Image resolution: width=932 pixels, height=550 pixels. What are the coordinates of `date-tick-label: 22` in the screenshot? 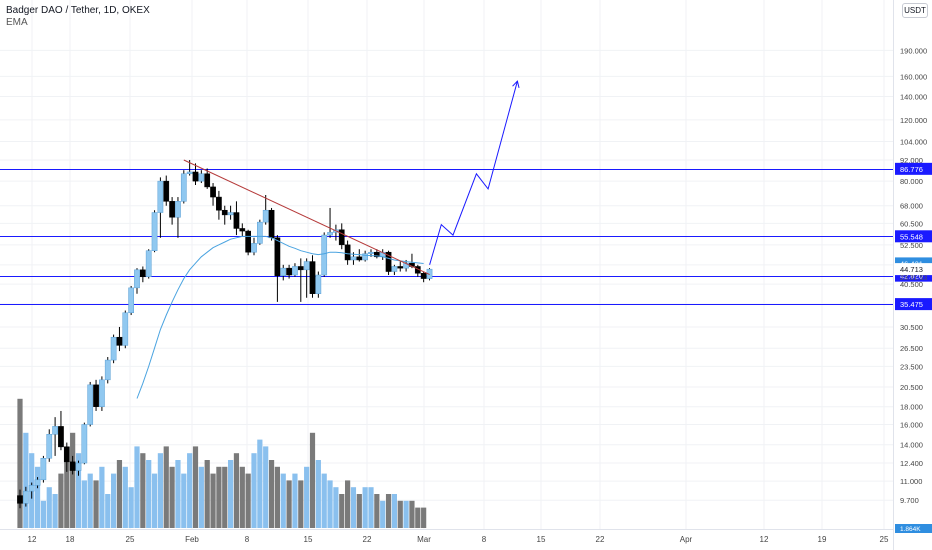 It's located at (367, 539).